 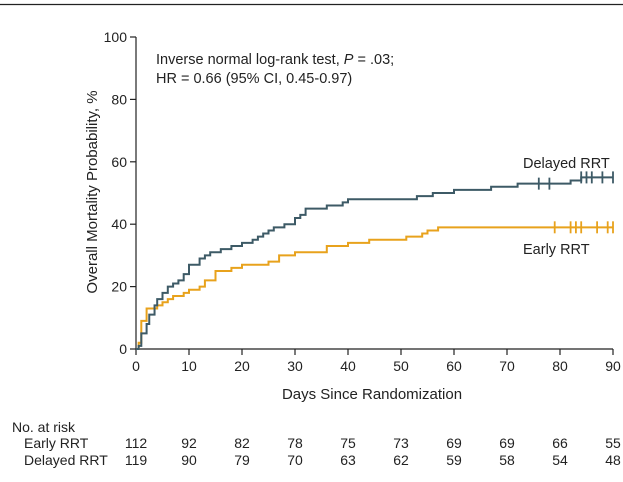 I want to click on stat-annotation-line1: Inverse normal log-rank test, P = .03;, so click(x=275, y=60).